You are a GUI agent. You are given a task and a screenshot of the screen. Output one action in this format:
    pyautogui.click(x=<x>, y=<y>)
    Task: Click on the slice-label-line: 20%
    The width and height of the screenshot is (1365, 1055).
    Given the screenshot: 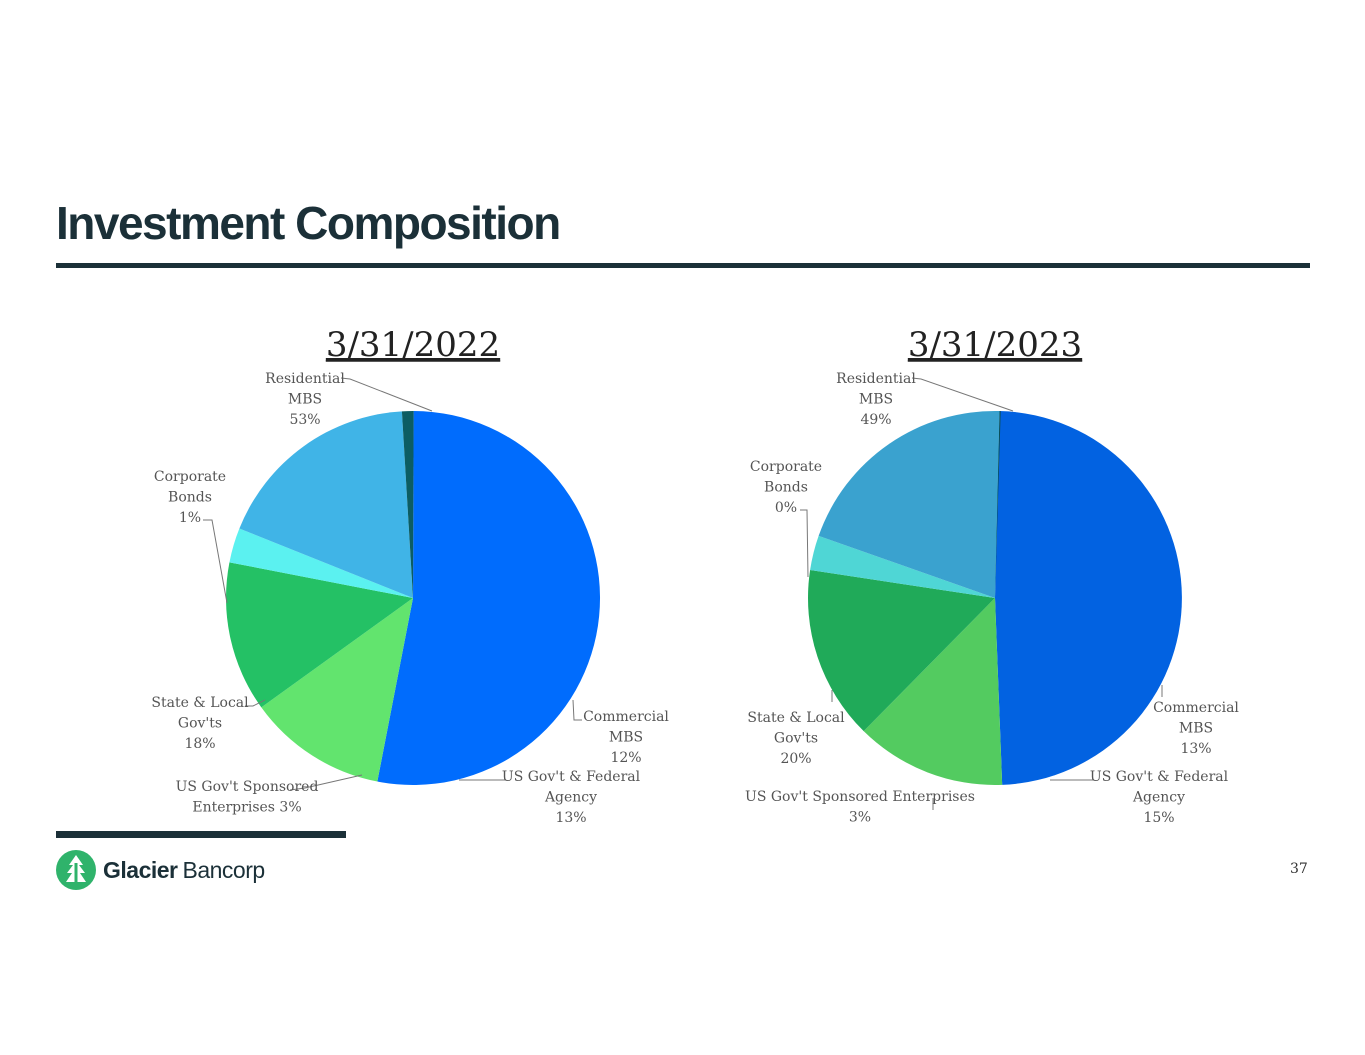 What is the action you would take?
    pyautogui.click(x=795, y=759)
    